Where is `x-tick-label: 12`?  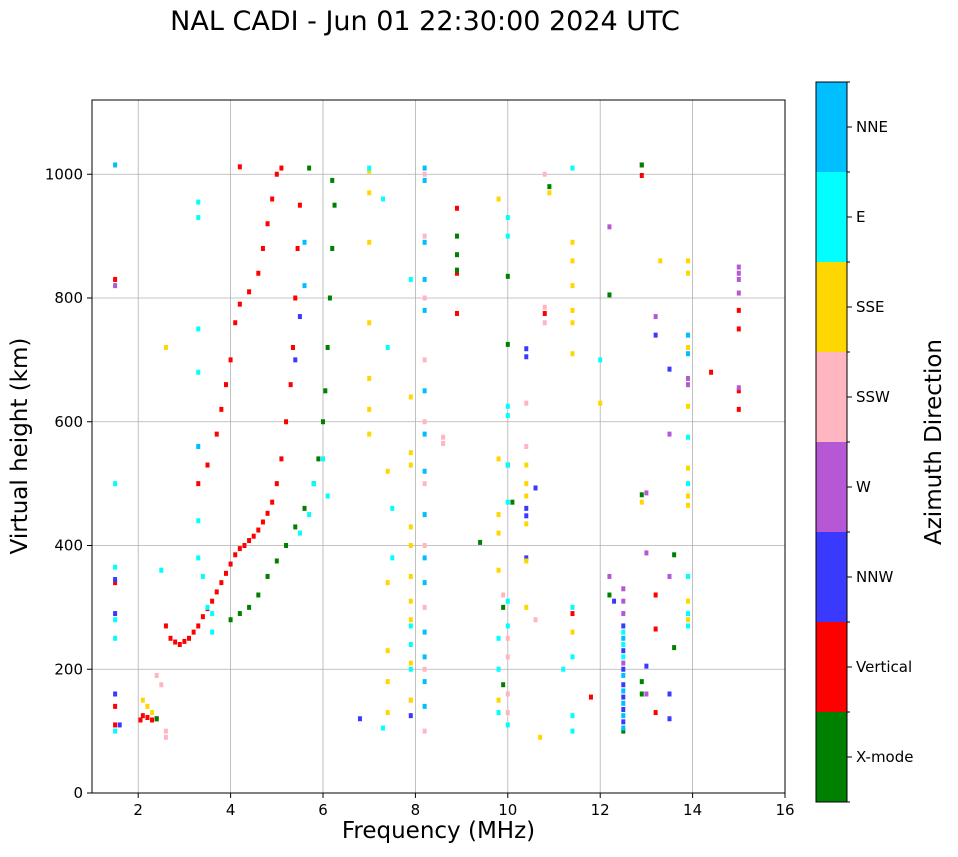
x-tick-label: 12 is located at coordinates (600, 810).